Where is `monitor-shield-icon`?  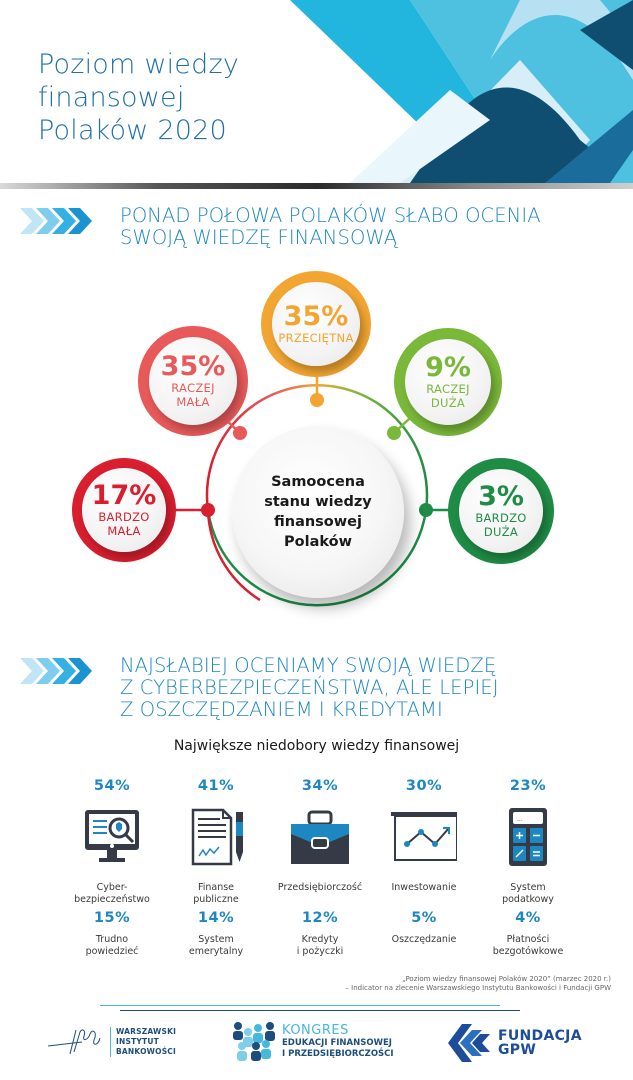 monitor-shield-icon is located at coordinates (112, 836).